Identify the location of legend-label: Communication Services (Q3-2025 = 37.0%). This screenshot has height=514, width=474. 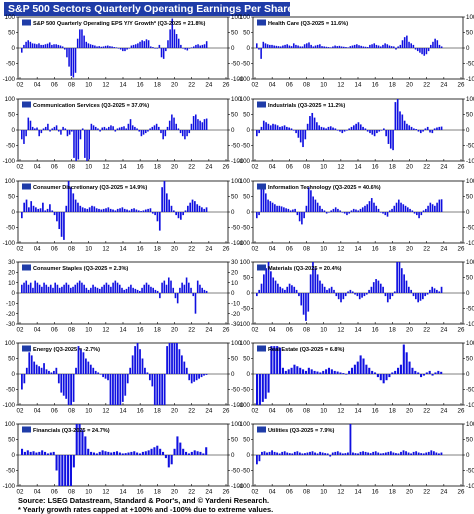
(91, 106).